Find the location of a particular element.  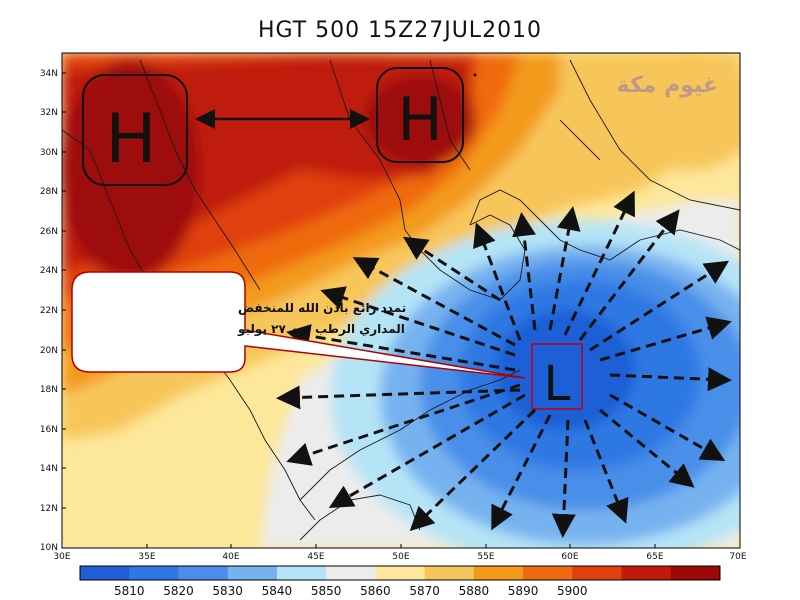

colorbar-level-label: 5890 is located at coordinates (523, 591).